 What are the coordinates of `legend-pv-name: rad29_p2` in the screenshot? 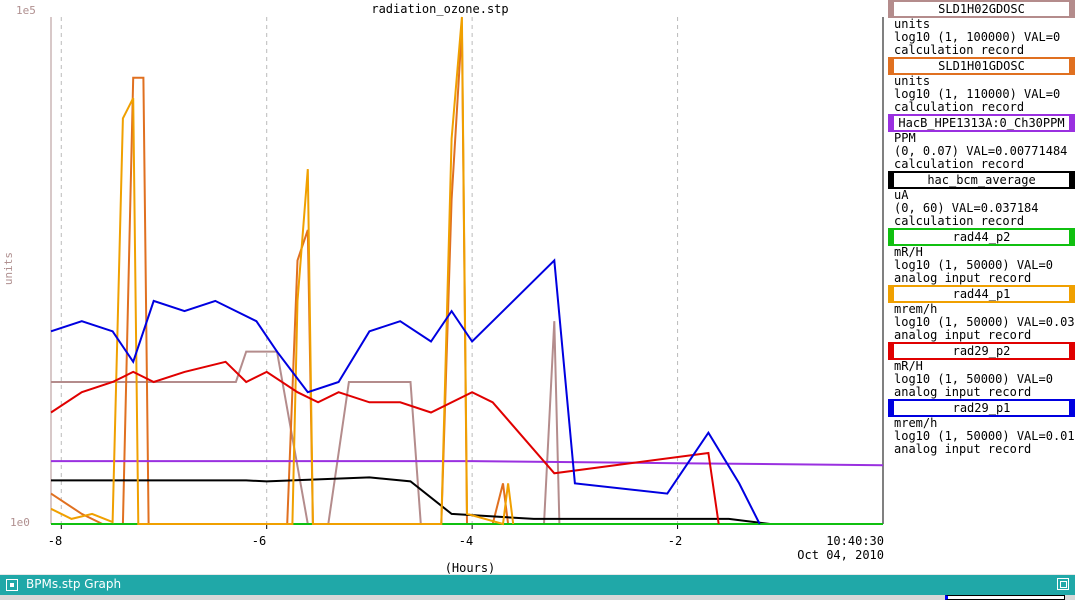 It's located at (981, 351).